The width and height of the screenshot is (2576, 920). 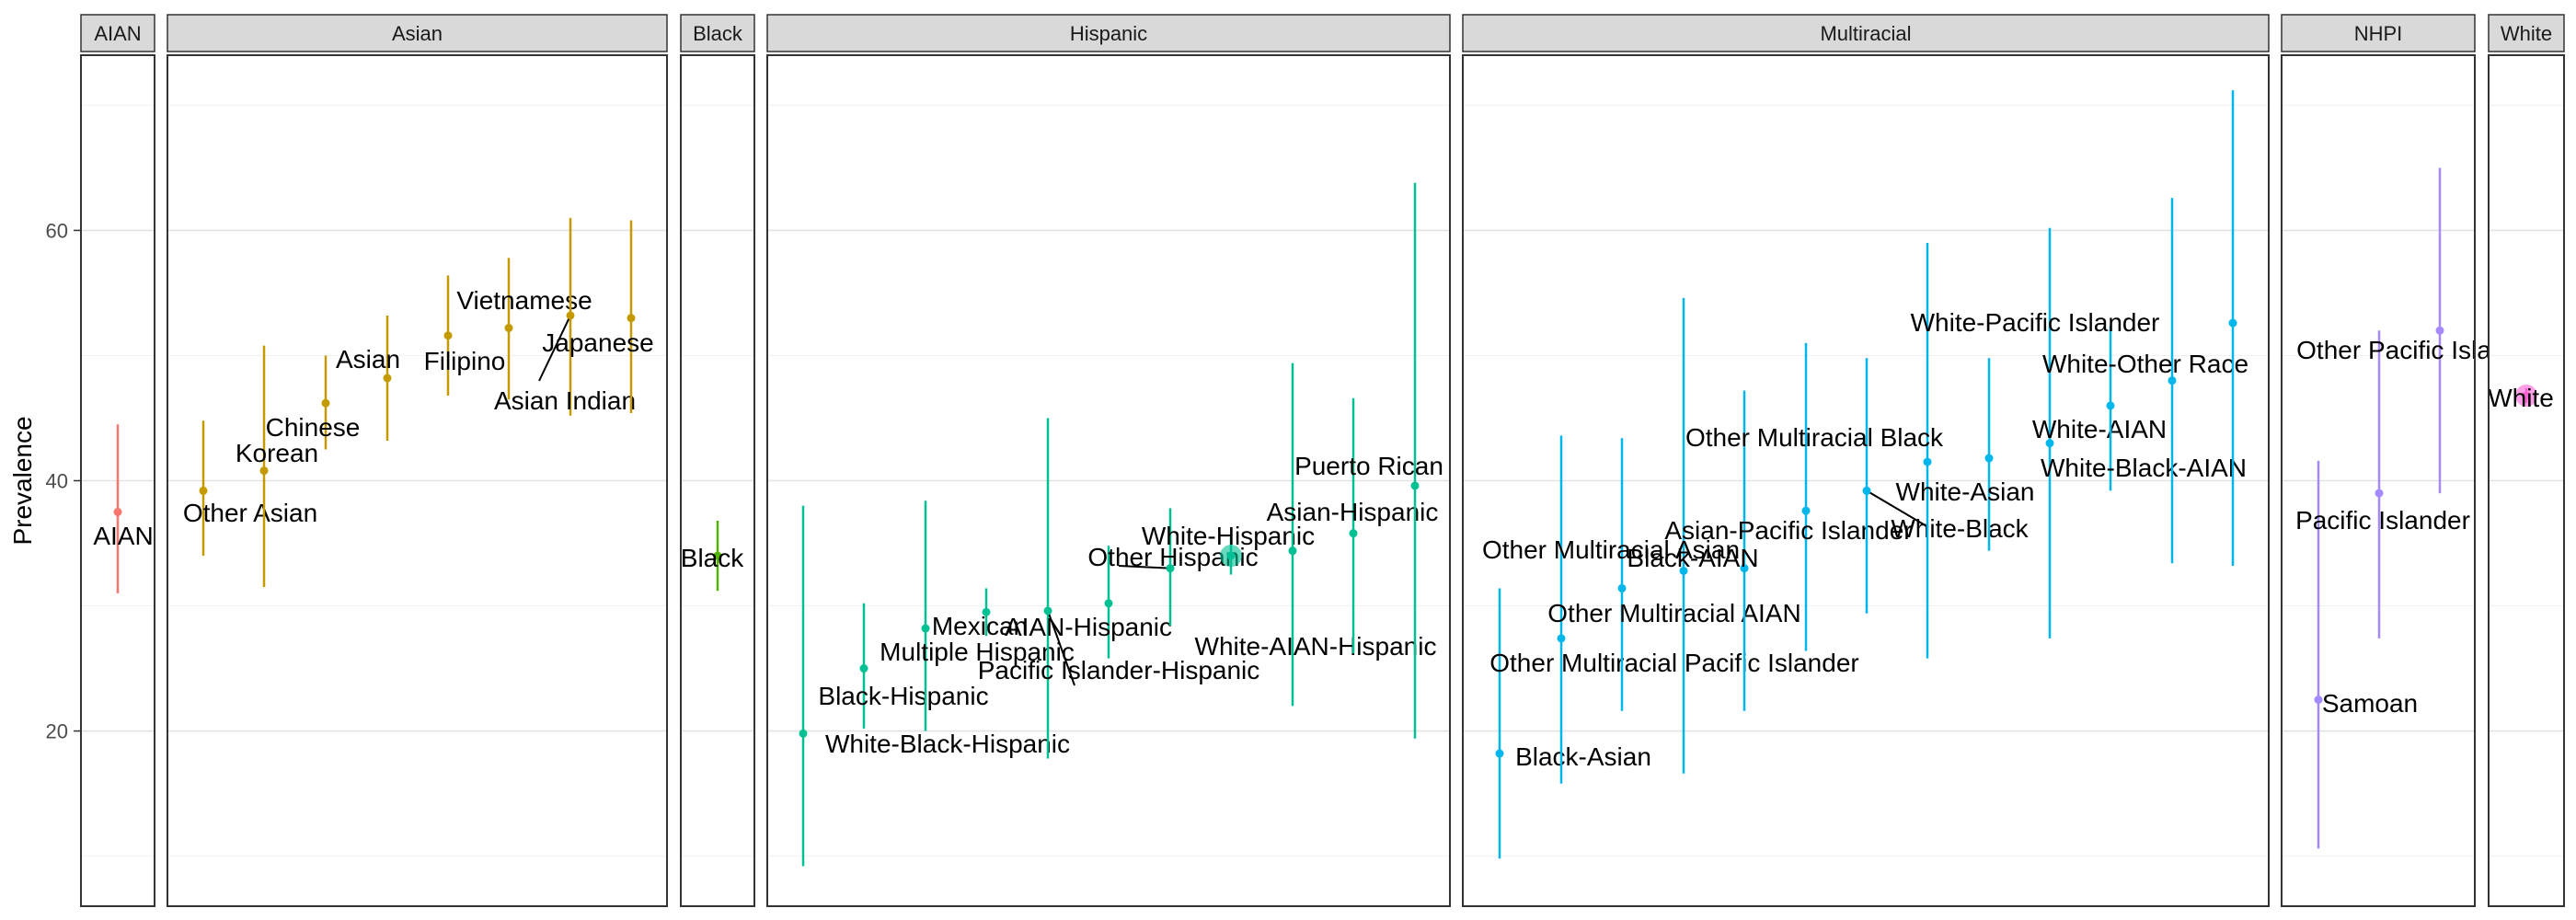 I want to click on point-label: Other Multiracial Pacific Islander, so click(x=1673, y=663).